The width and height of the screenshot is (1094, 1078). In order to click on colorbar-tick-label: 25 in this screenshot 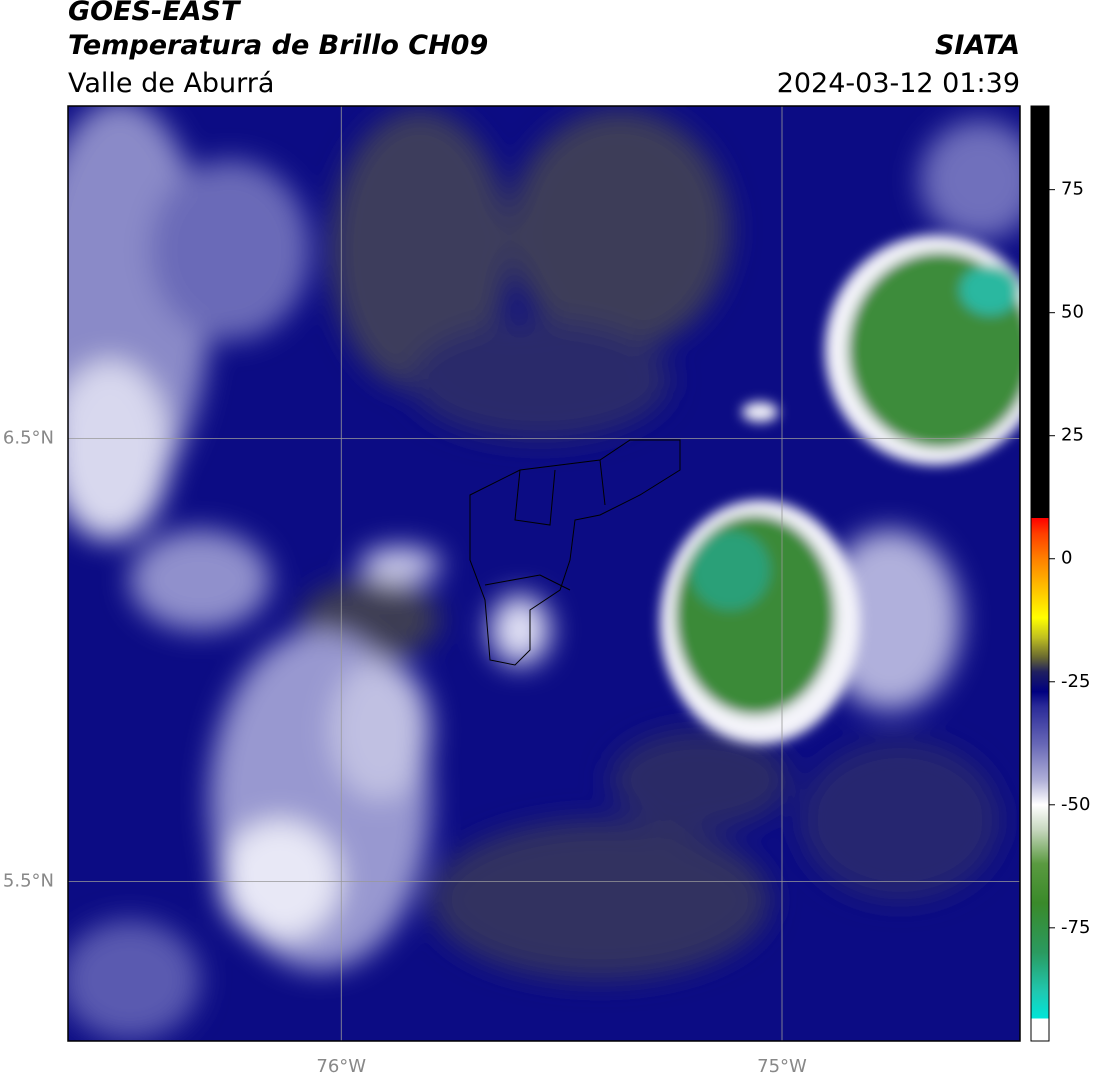, I will do `click(1072, 435)`.